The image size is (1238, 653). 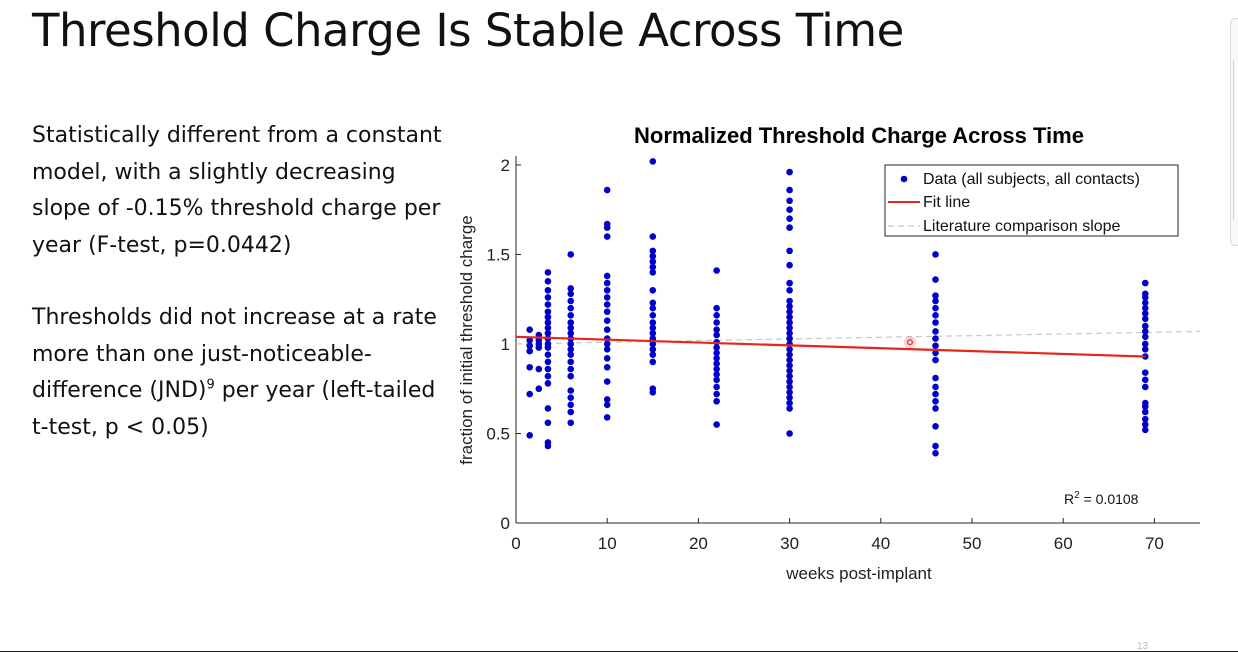 What do you see at coordinates (1063, 543) in the screenshot?
I see `x-tick-label: 60` at bounding box center [1063, 543].